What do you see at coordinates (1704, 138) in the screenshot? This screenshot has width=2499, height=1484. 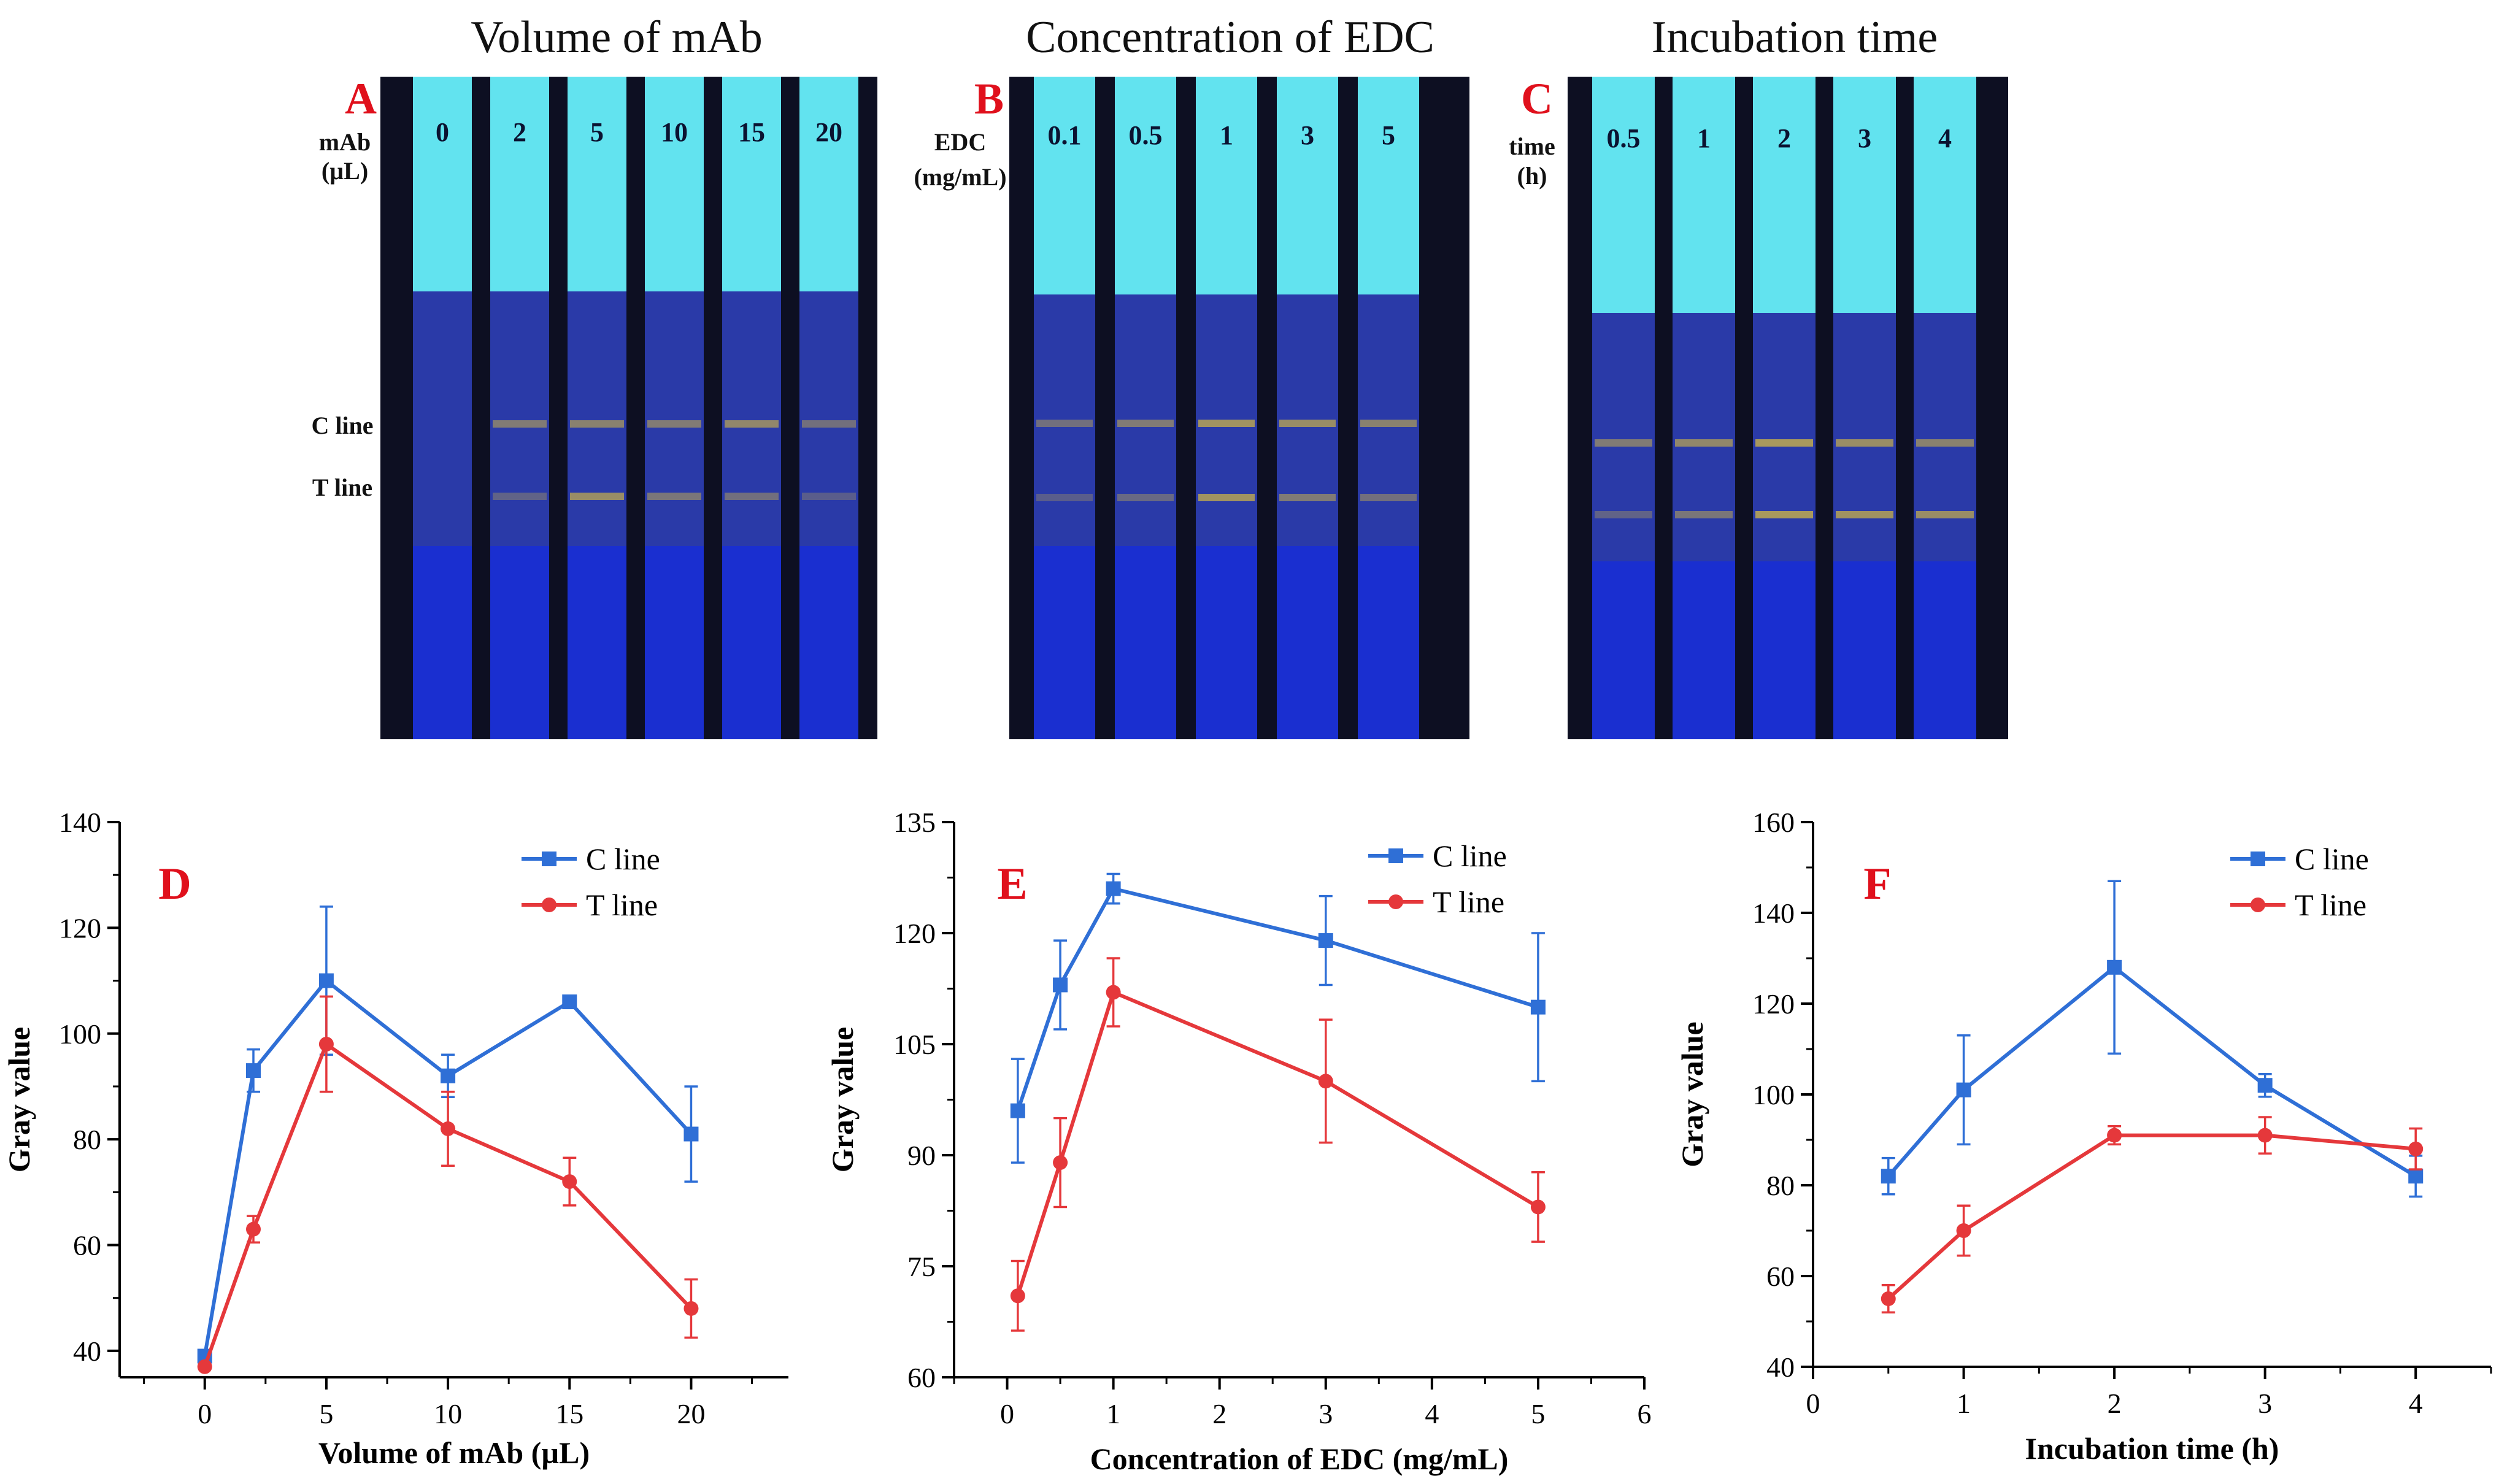 I see `strip-label: 1` at bounding box center [1704, 138].